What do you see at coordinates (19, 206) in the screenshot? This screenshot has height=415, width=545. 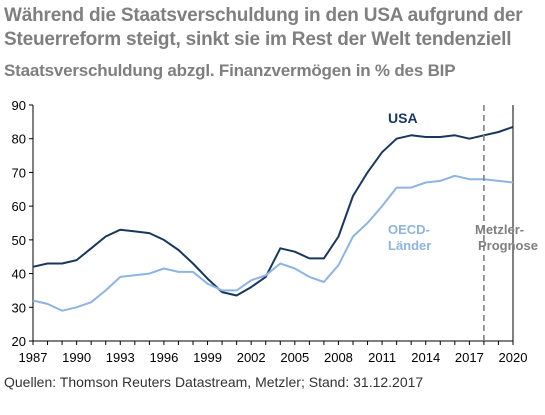 I see `y-tick-label: 60` at bounding box center [19, 206].